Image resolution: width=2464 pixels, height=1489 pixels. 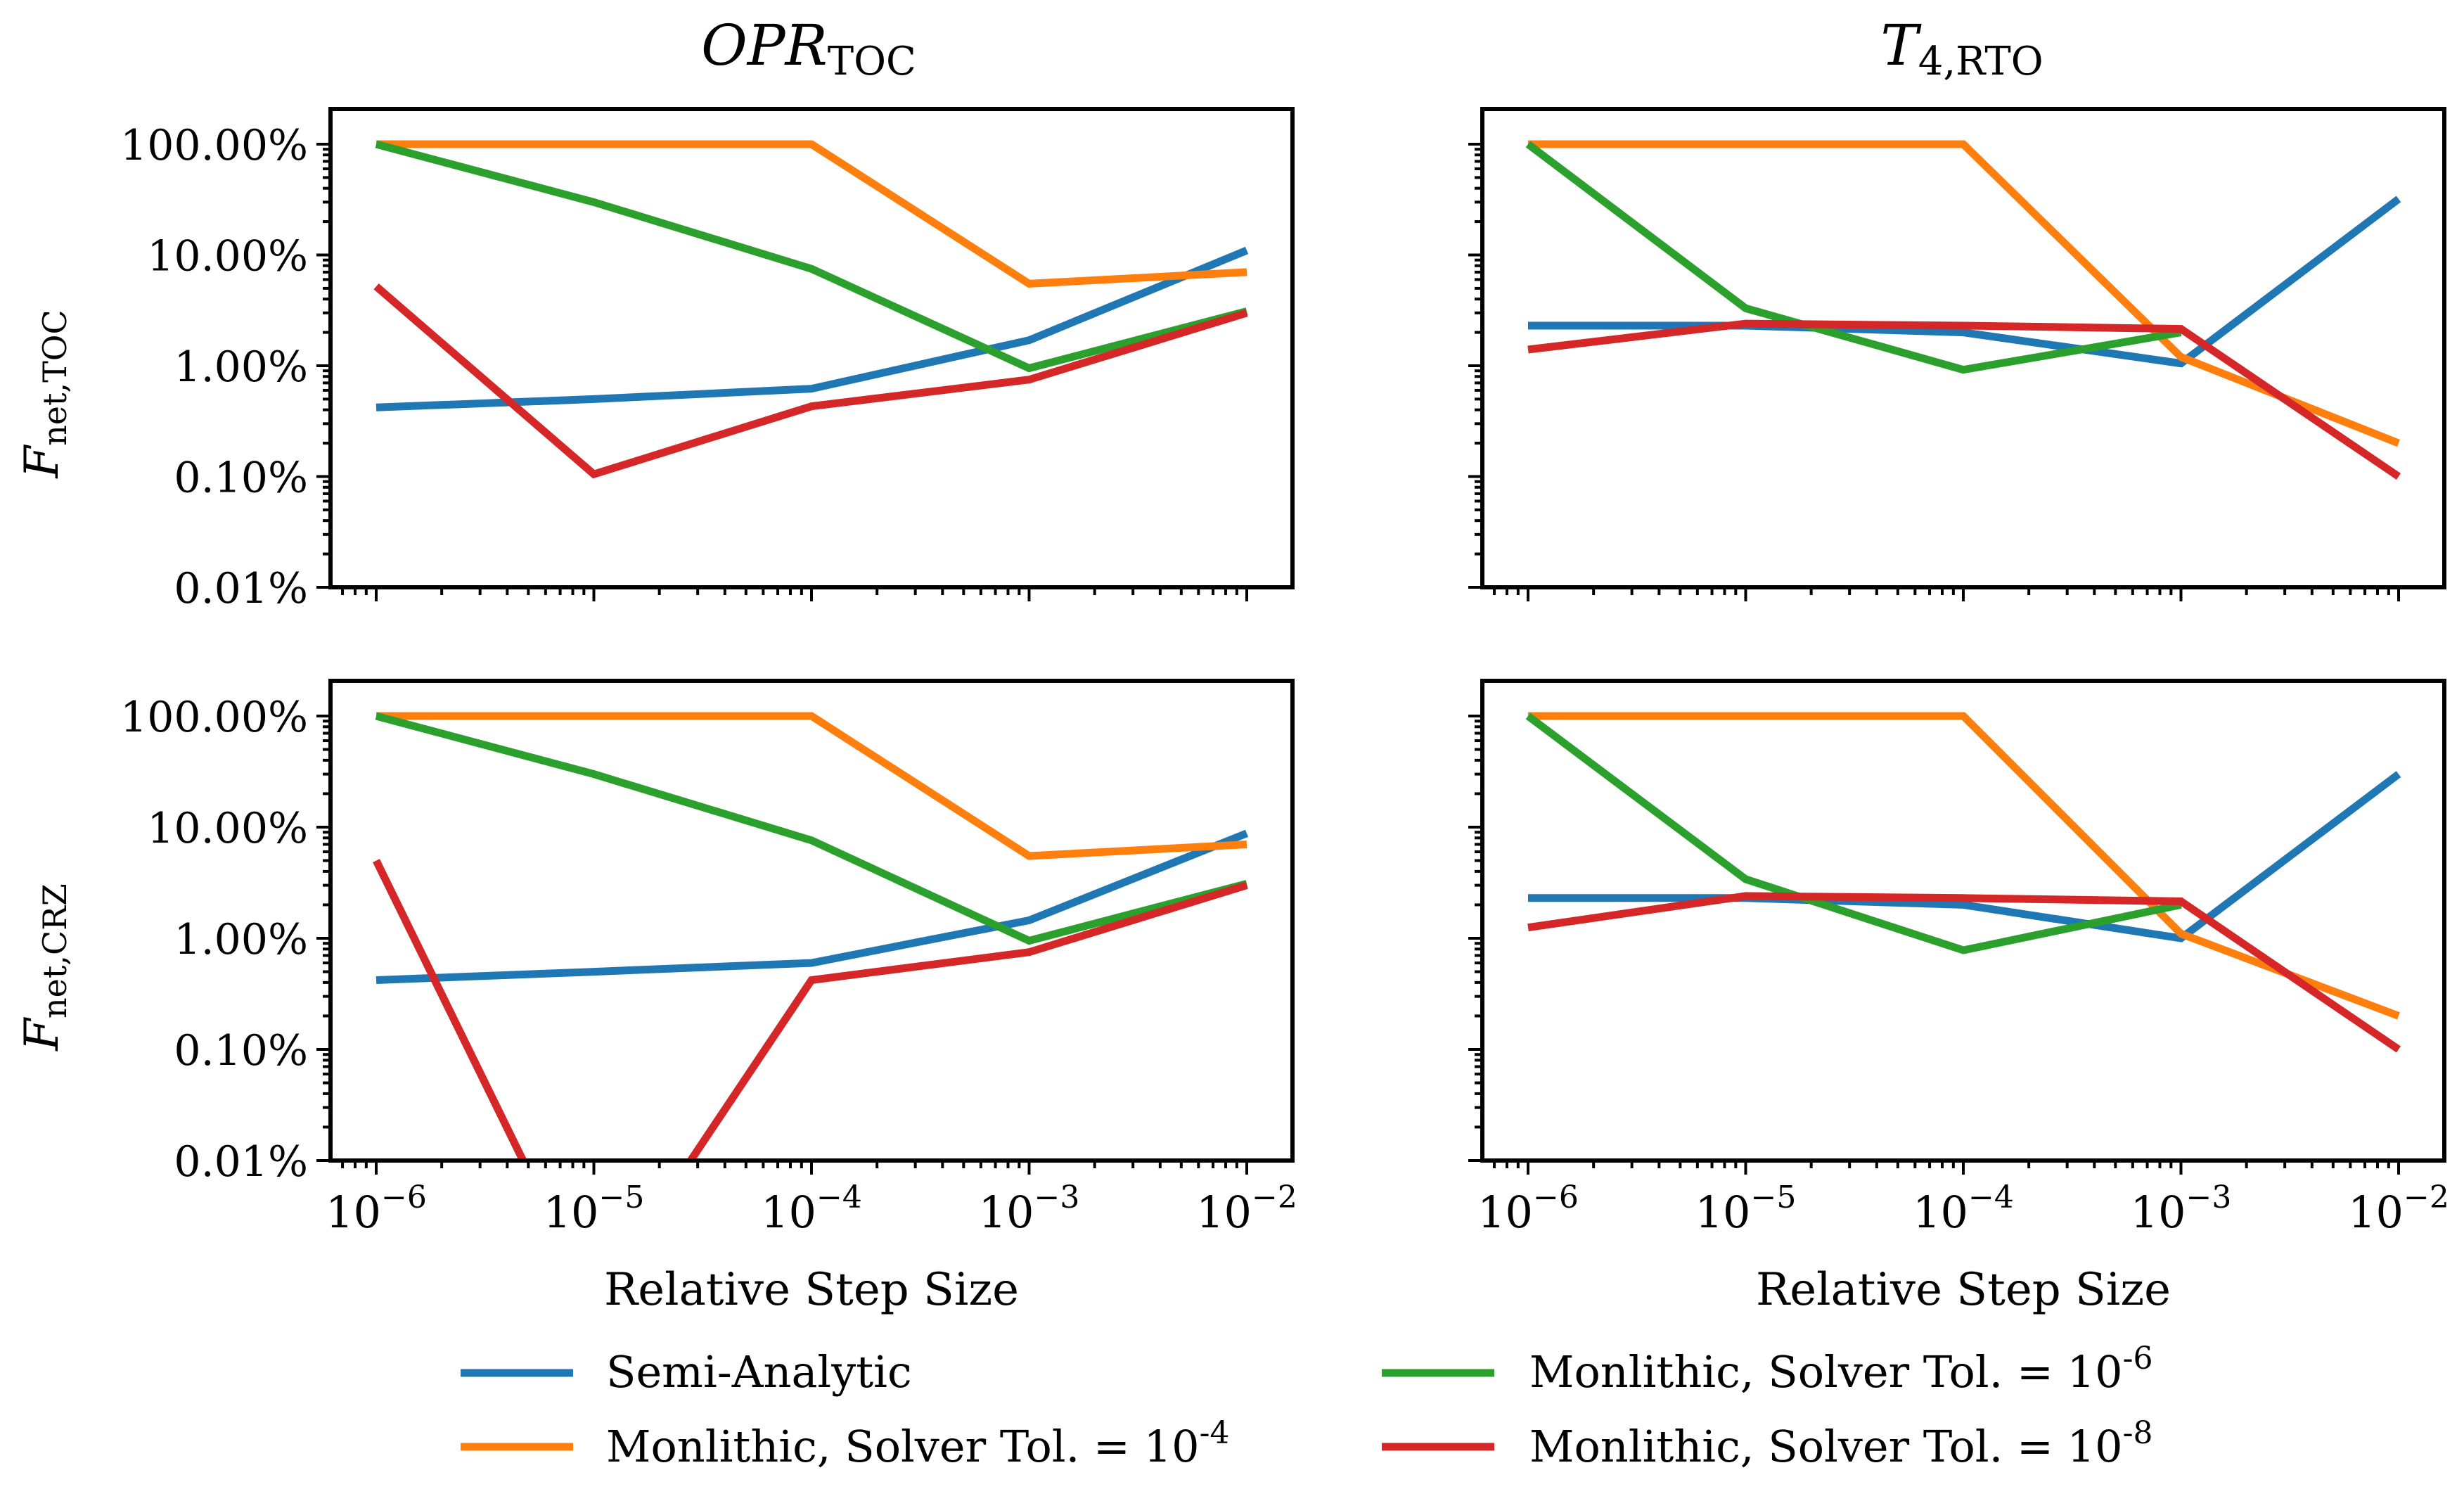 I want to click on panel-title-t4-rto: T4,RTO, so click(x=1961, y=48).